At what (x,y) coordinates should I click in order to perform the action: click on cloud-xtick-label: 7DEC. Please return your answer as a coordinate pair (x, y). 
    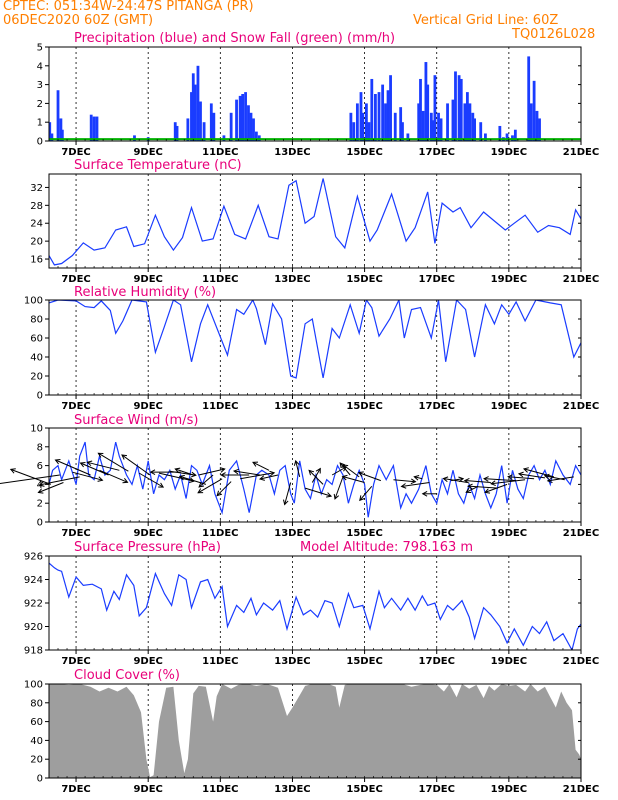
    Looking at the image, I should click on (75, 789).